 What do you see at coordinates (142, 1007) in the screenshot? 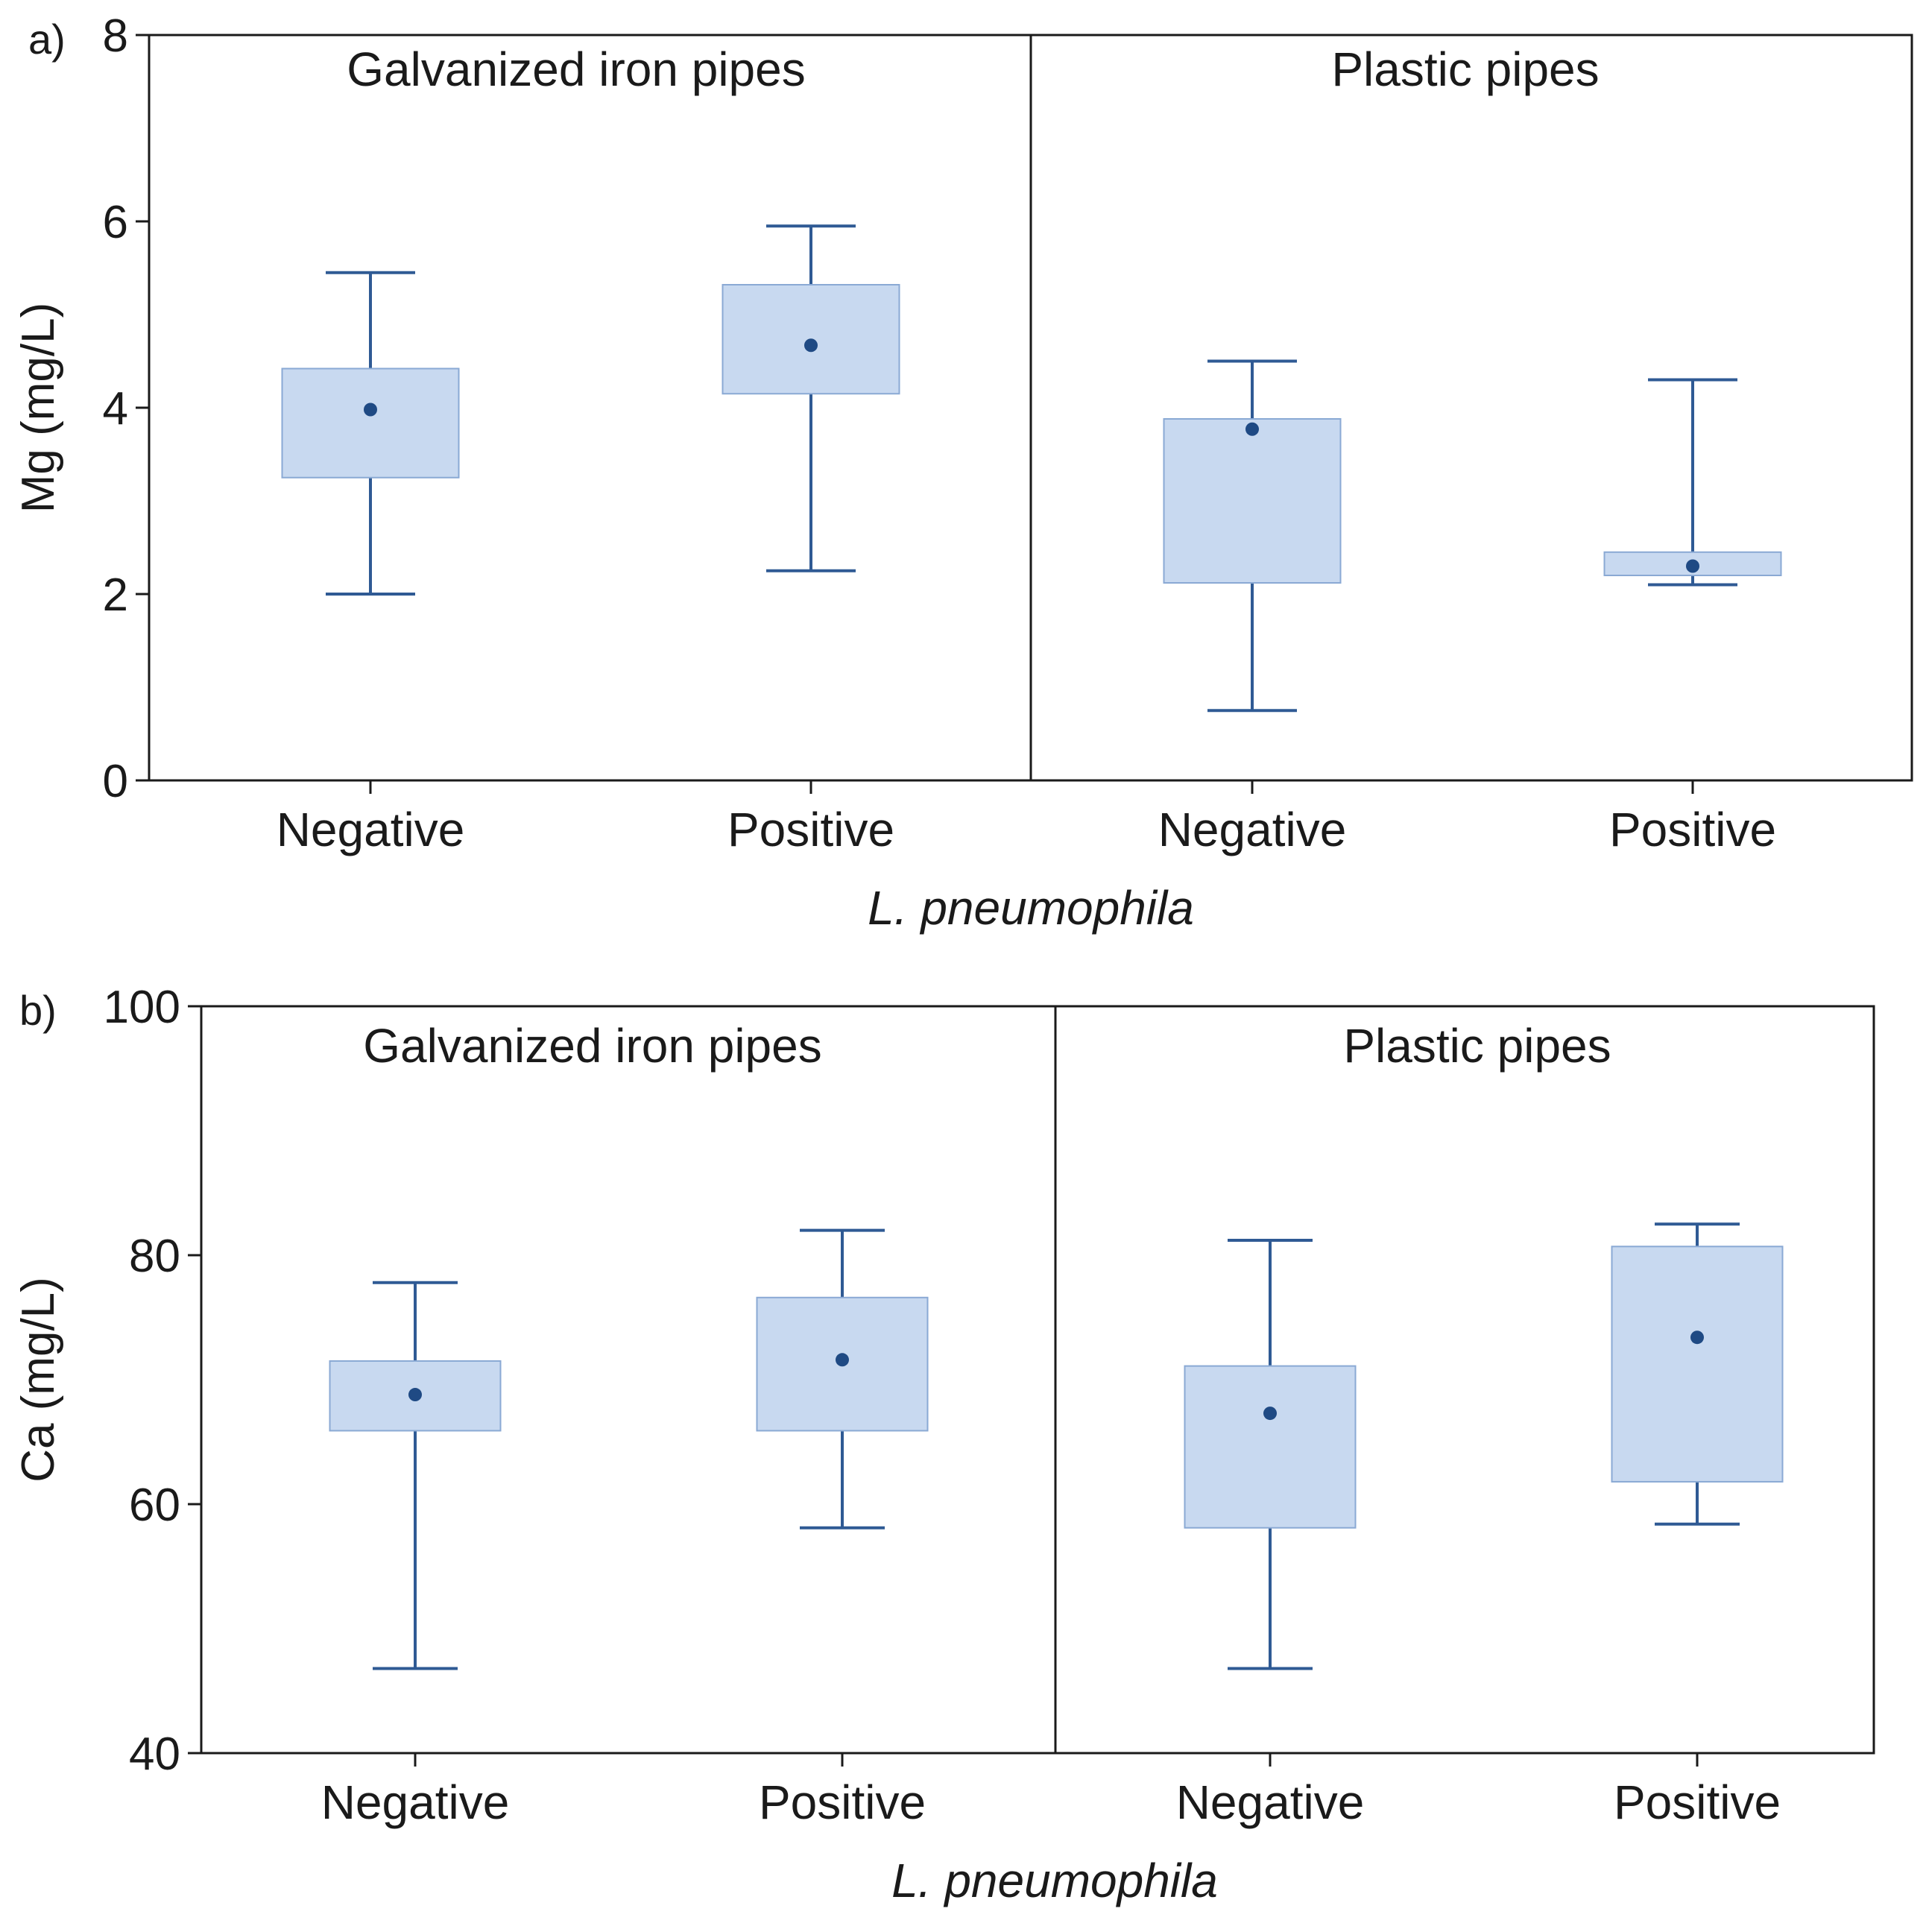
I see `y-tick-label: 100` at bounding box center [142, 1007].